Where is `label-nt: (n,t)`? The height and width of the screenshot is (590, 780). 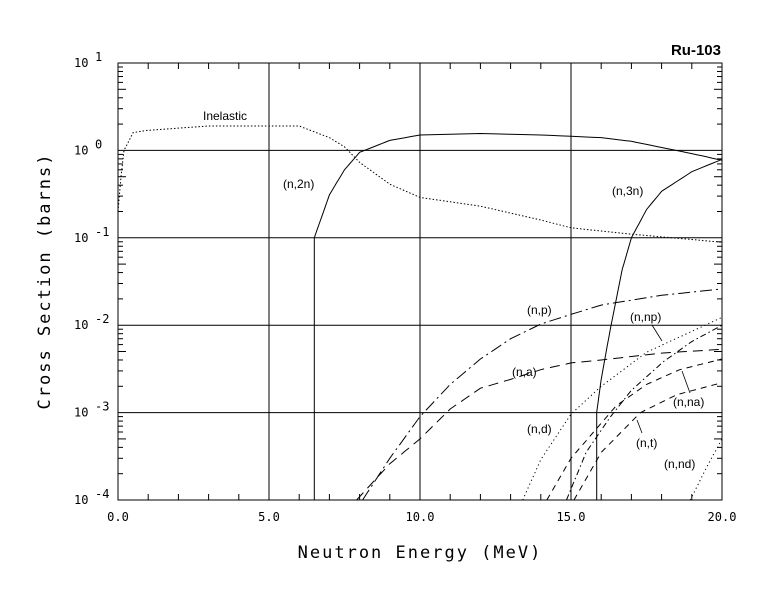
label-nt: (n,t) is located at coordinates (646, 443).